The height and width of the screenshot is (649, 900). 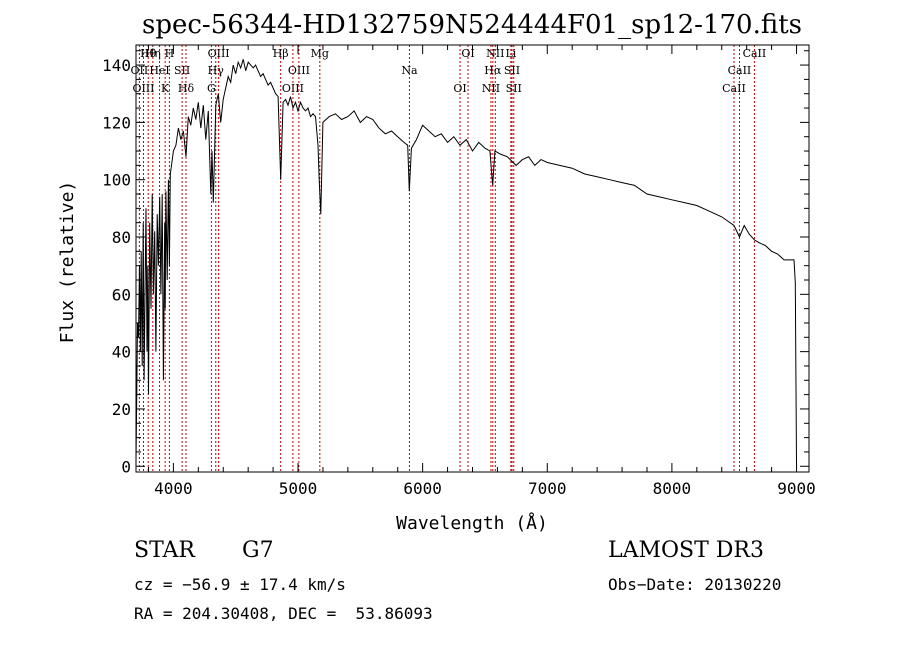 What do you see at coordinates (153, 53) in the screenshot?
I see `spectral-line-label: Hη` at bounding box center [153, 53].